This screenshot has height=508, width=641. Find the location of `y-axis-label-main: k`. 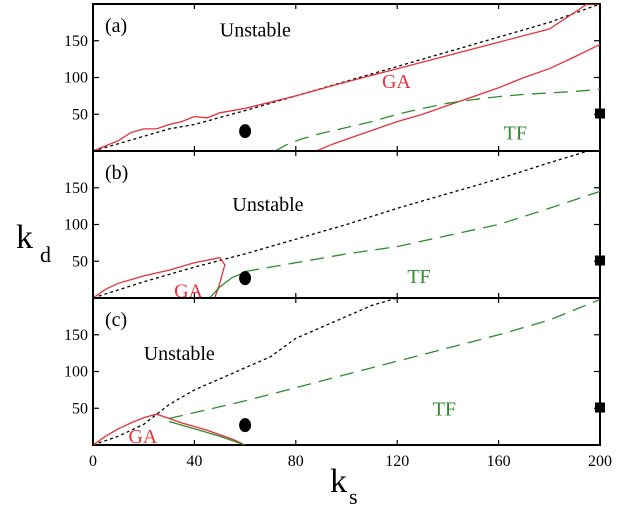

y-axis-label-main: k is located at coordinates (24, 237).